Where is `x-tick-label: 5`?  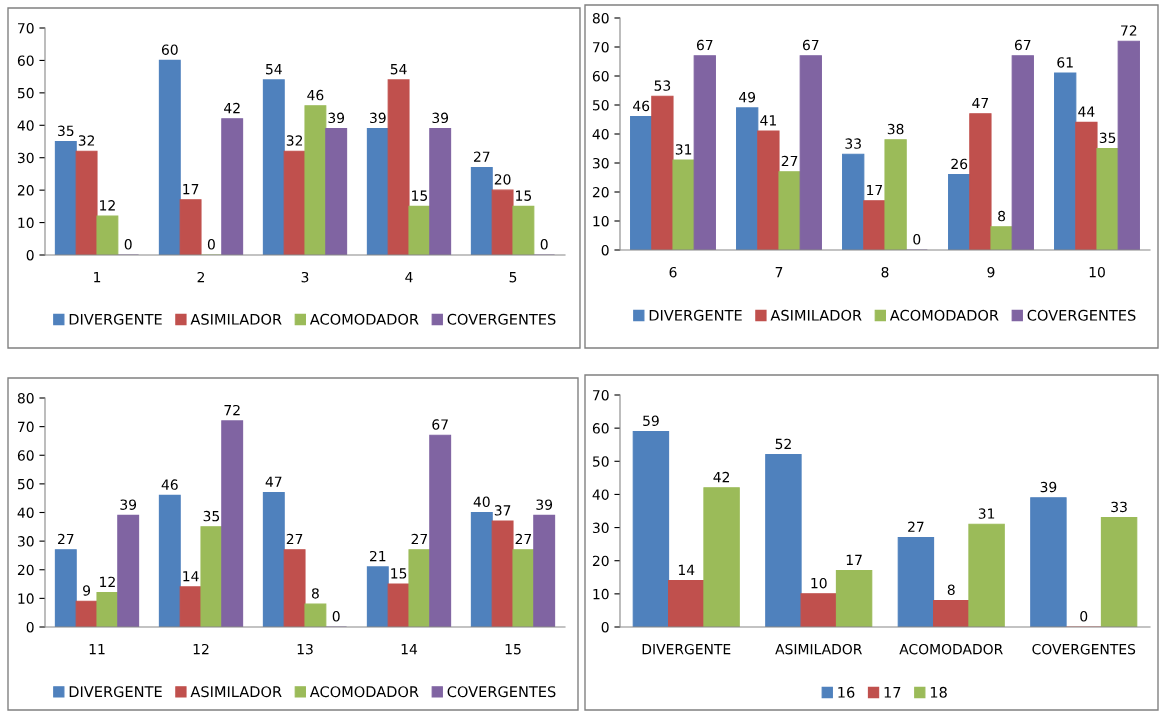
x-tick-label: 5 is located at coordinates (513, 277).